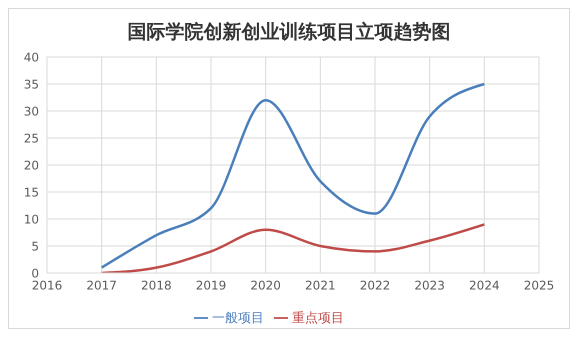 Image resolution: width=580 pixels, height=339 pixels. I want to click on x-tick-label: 2017, so click(101, 285).